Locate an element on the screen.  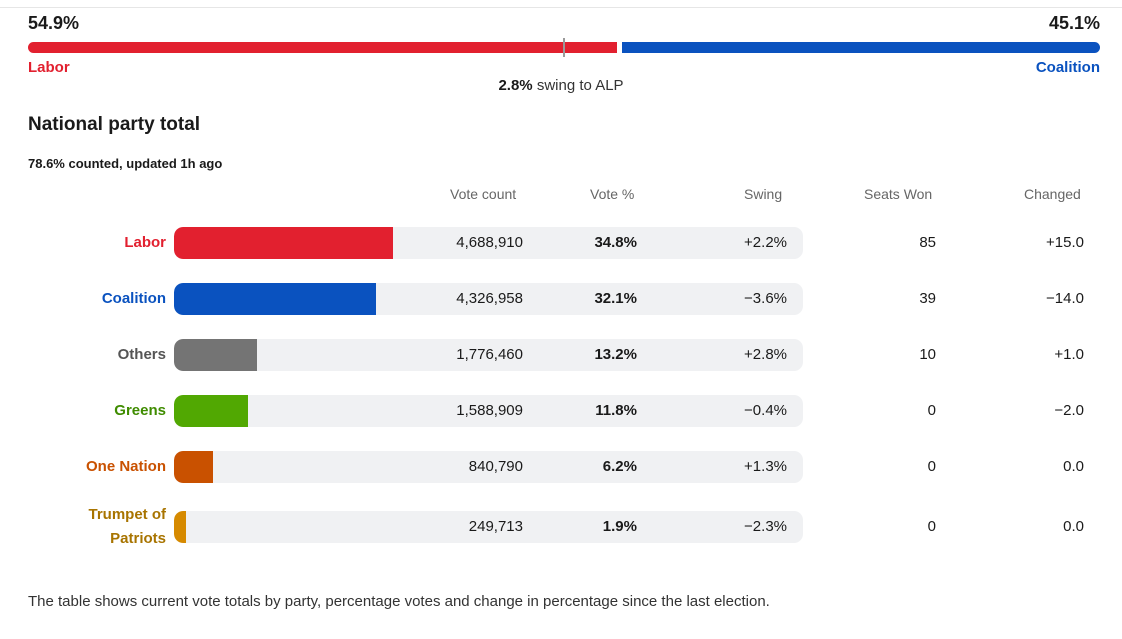
party-label-line: Others is located at coordinates (141, 354).